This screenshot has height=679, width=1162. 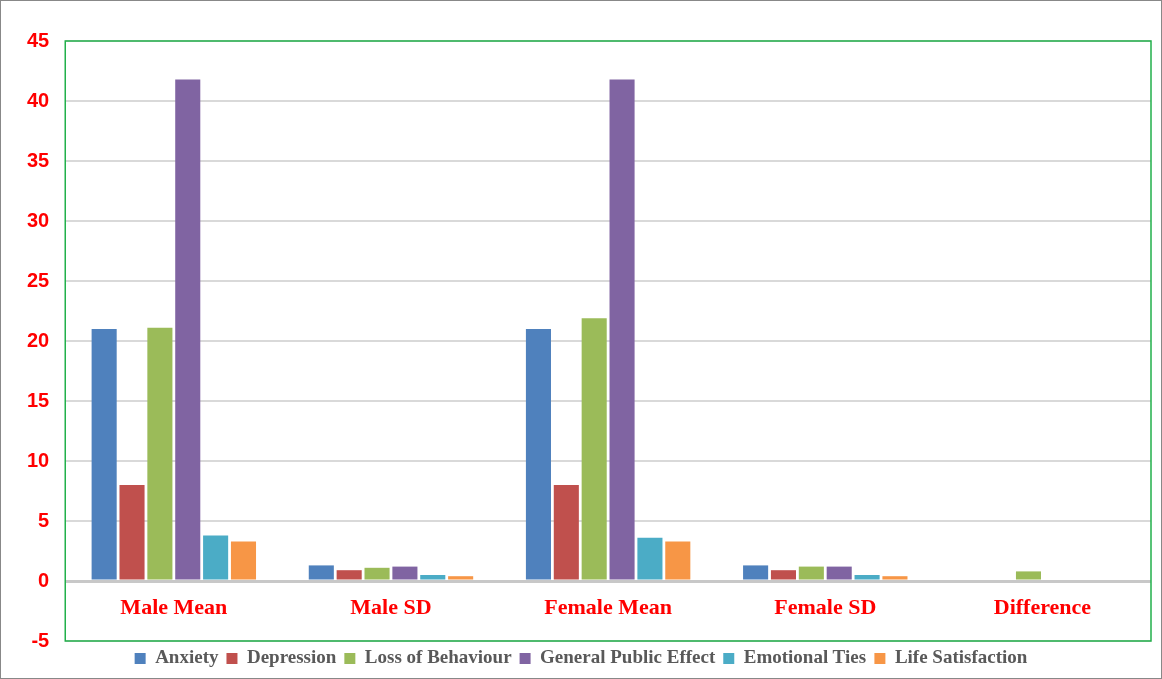 I want to click on y-tick-label: 45, so click(x=38, y=39).